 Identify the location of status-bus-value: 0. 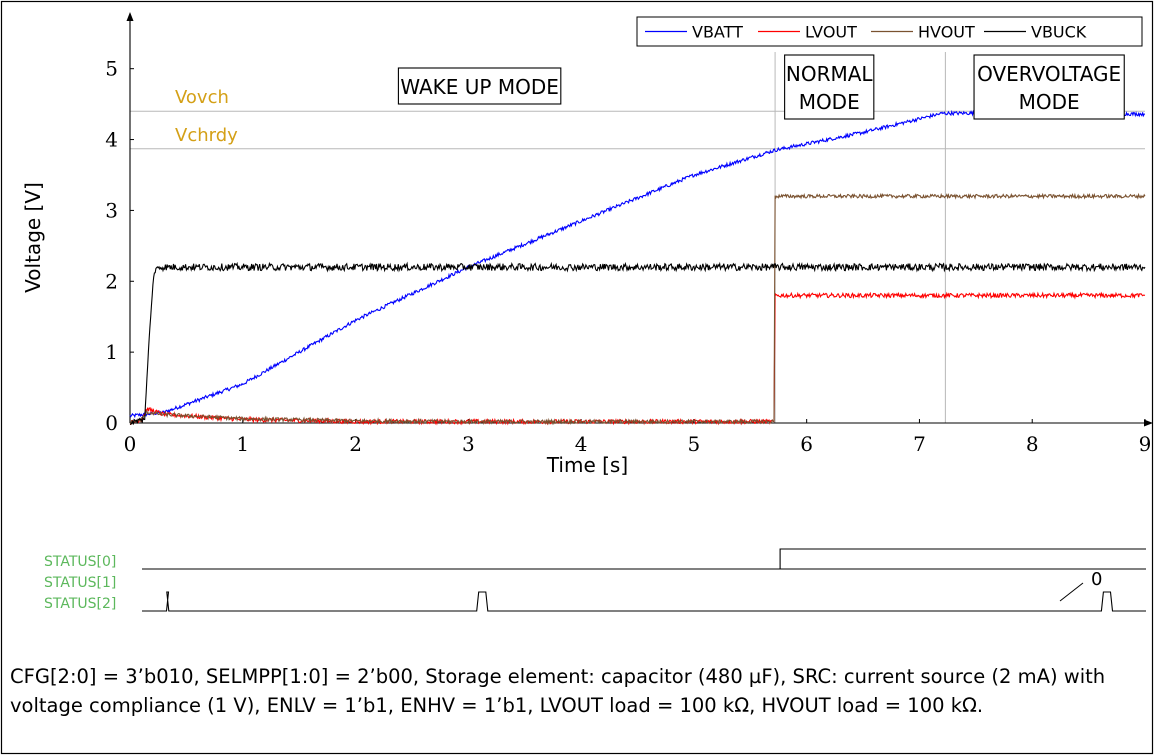
(1096, 579).